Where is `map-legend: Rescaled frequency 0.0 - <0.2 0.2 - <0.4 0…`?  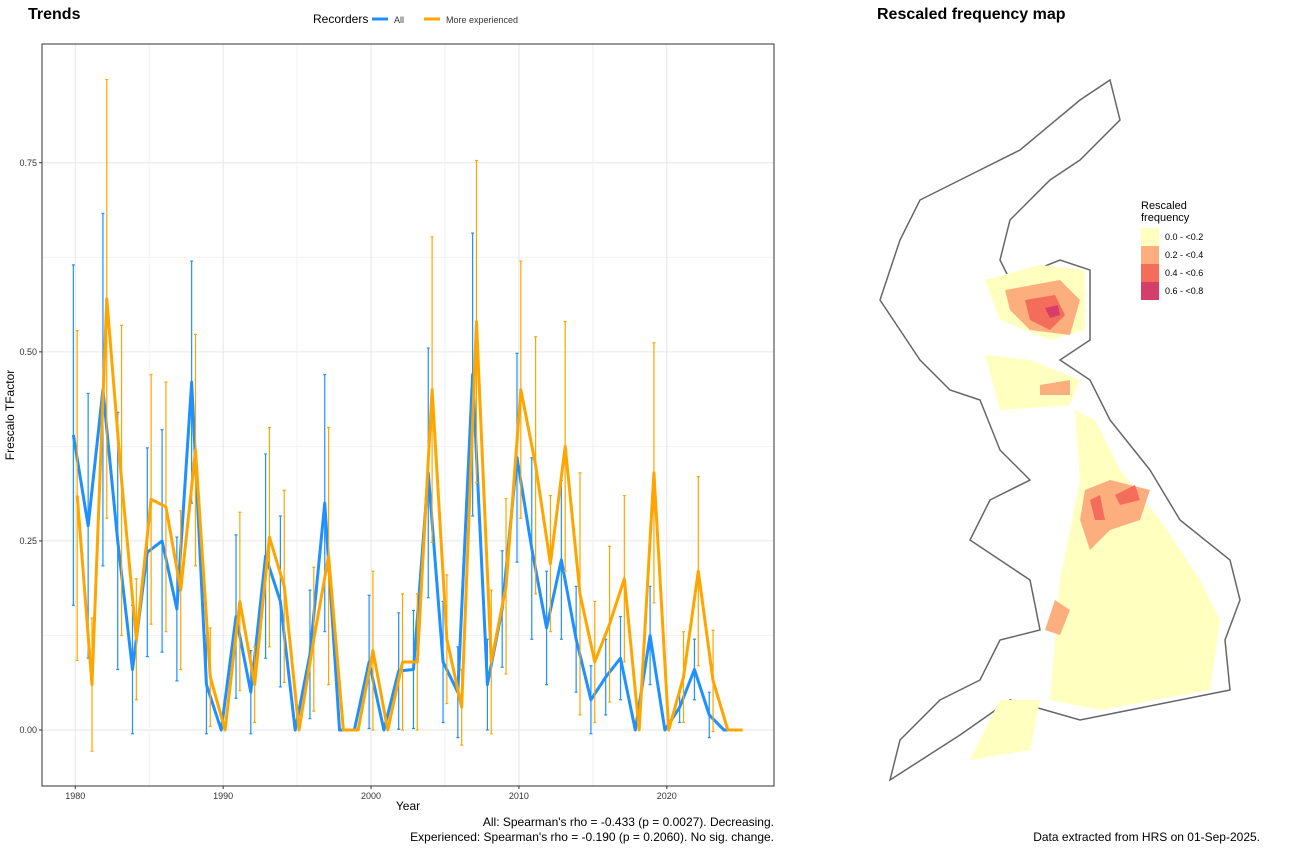
map-legend: Rescaled frequency 0.0 - <0.2 0.2 - <0.4 0… is located at coordinates (1176, 250).